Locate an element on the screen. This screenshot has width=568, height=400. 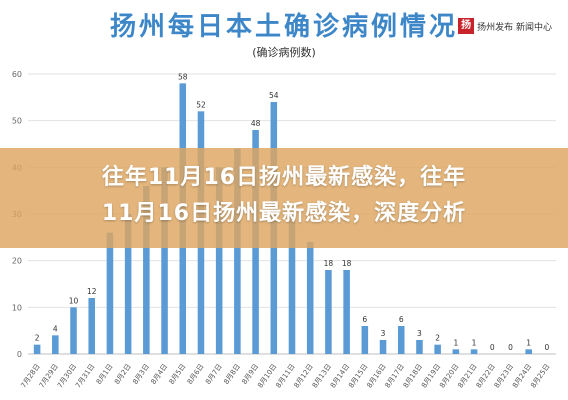
x-tick-label: 8月7日 is located at coordinates (214, 374).